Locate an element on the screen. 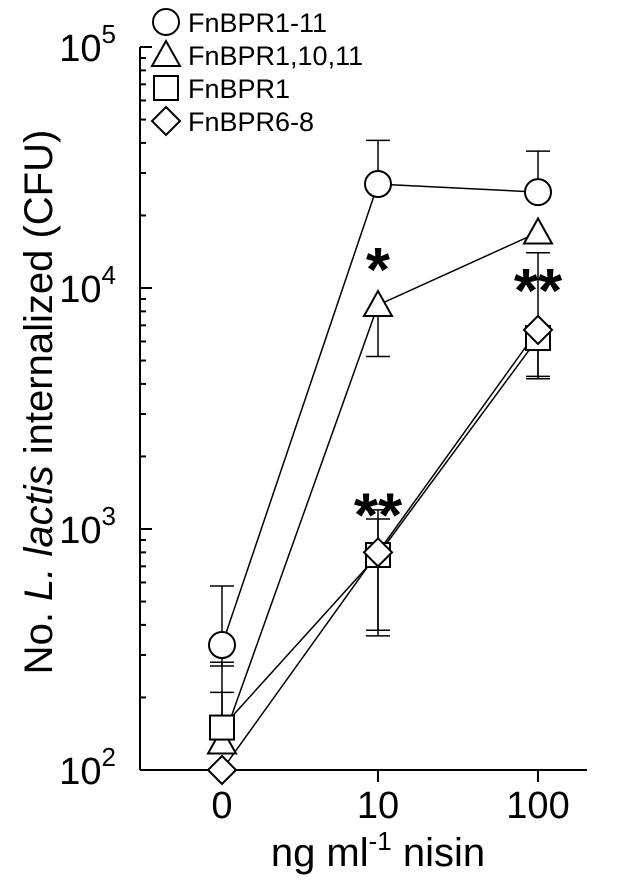 The width and height of the screenshot is (617, 883). y-tick-label-exponent: 2 is located at coordinates (109, 757).